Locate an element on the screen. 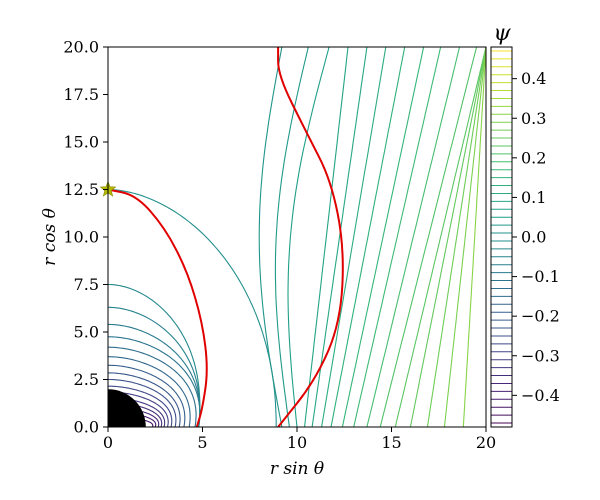 This screenshot has height=500, width=600. x-tick-label: 20 is located at coordinates (486, 442).